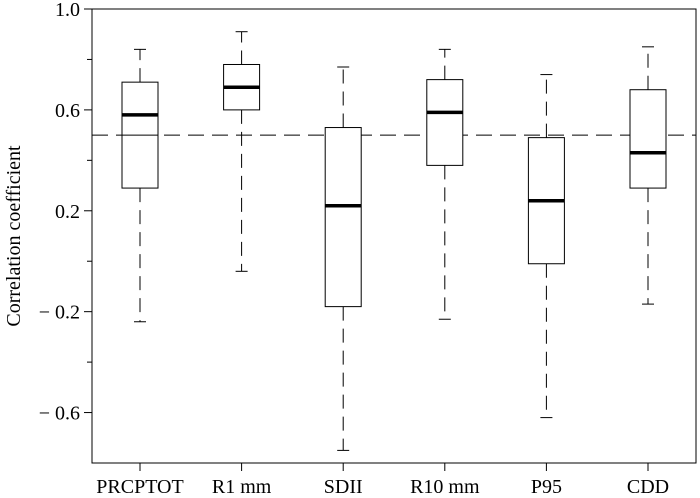  Describe the element at coordinates (139, 487) in the screenshot. I see `x-tick-label: PRCPTOT` at that location.